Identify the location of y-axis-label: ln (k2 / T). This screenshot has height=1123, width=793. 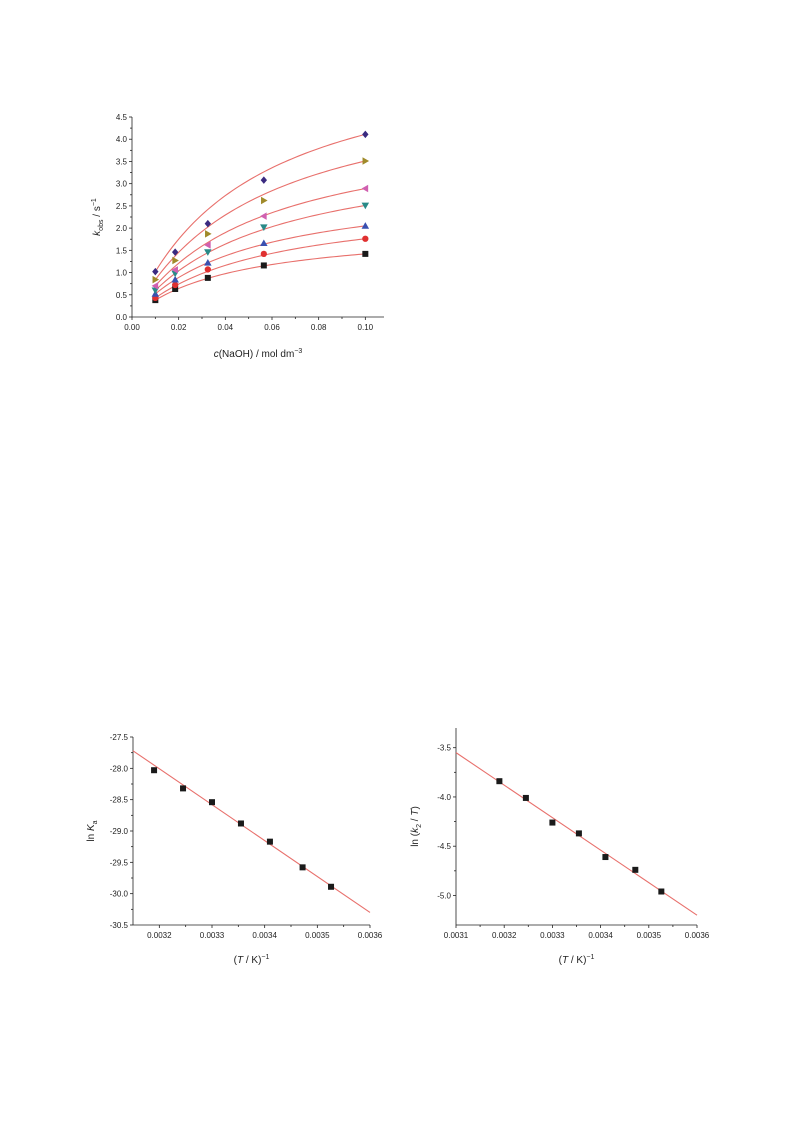
(416, 826).